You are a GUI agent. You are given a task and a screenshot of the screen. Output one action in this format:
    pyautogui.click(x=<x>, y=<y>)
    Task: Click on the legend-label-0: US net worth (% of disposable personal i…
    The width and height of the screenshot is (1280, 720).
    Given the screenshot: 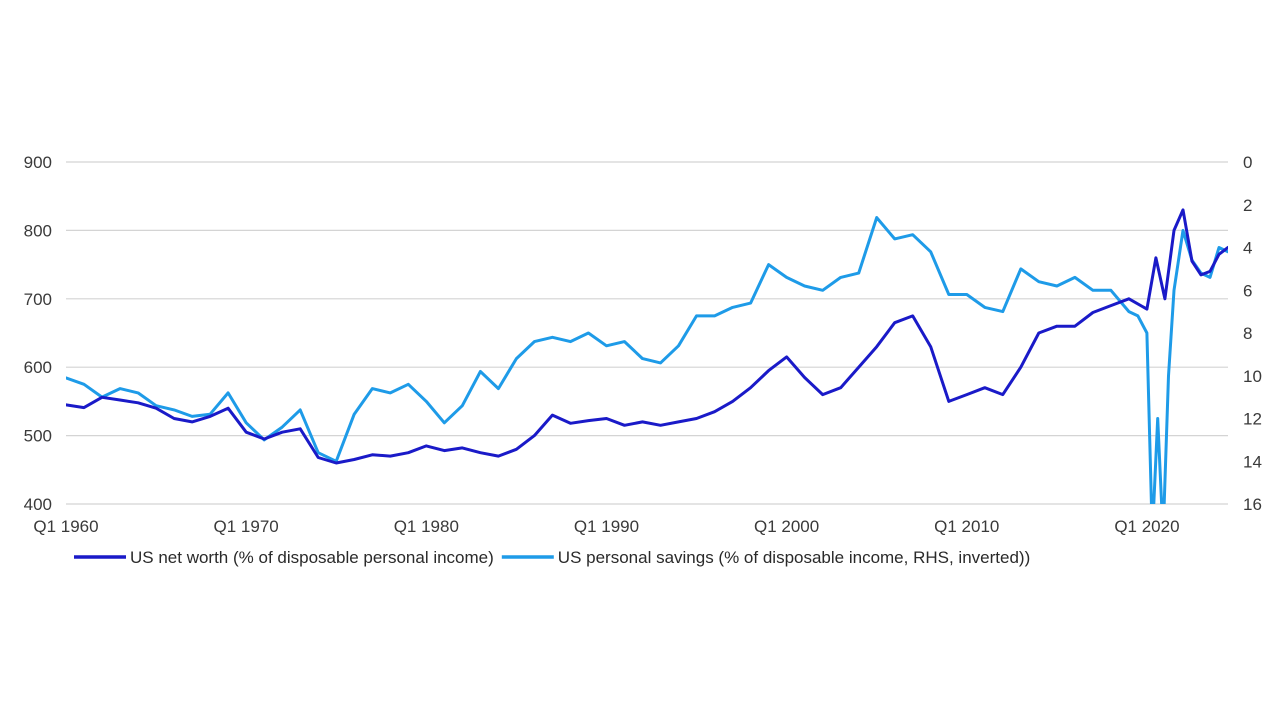 What is the action you would take?
    pyautogui.click(x=312, y=557)
    